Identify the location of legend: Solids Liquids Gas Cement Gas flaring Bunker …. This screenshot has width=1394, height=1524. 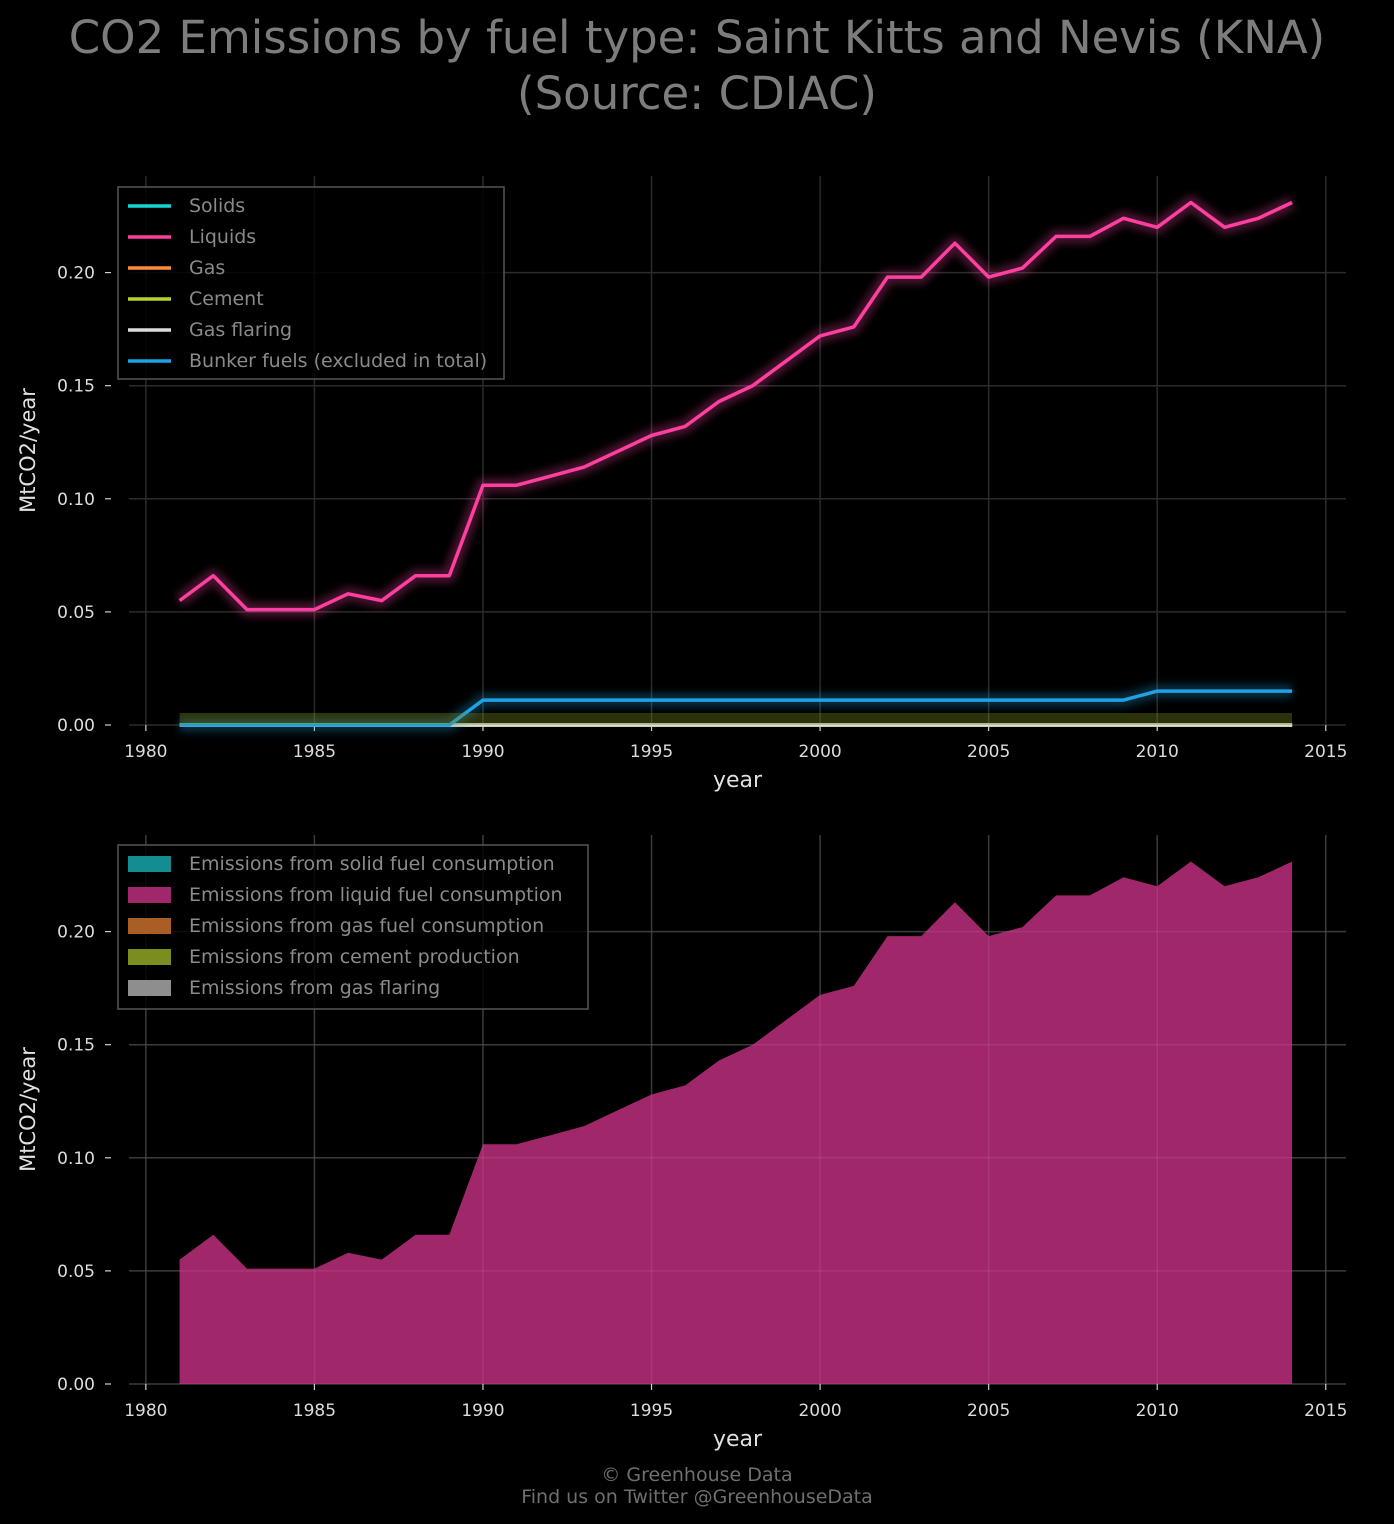
(311, 283).